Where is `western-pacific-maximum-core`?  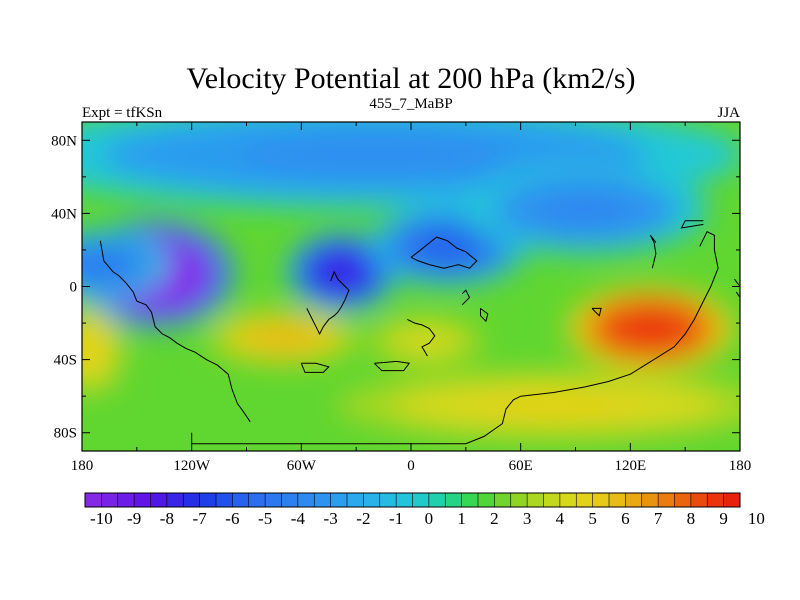
western-pacific-maximum-core is located at coordinates (650, 329).